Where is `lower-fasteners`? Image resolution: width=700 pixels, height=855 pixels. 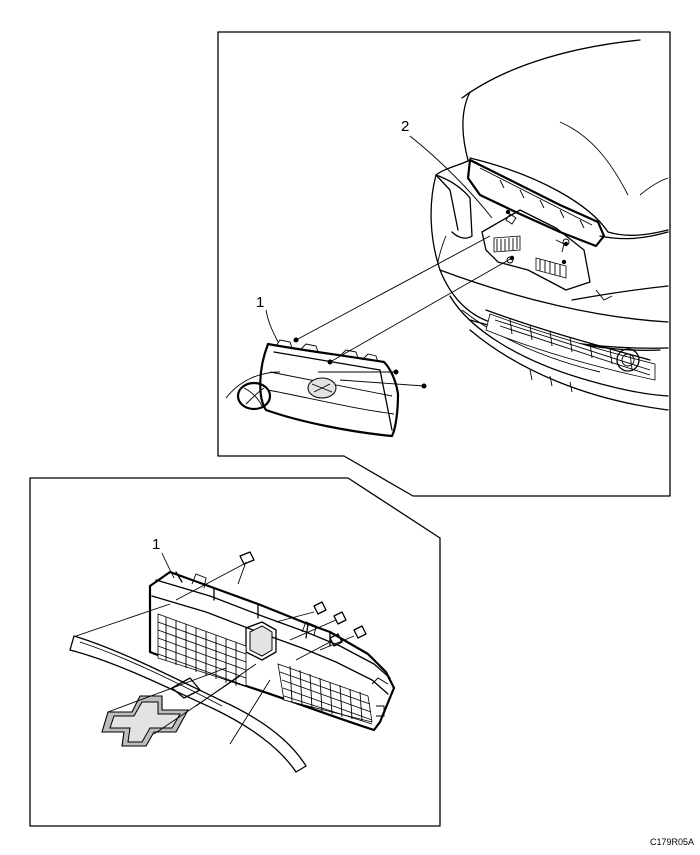 lower-fasteners is located at coordinates (302, 599).